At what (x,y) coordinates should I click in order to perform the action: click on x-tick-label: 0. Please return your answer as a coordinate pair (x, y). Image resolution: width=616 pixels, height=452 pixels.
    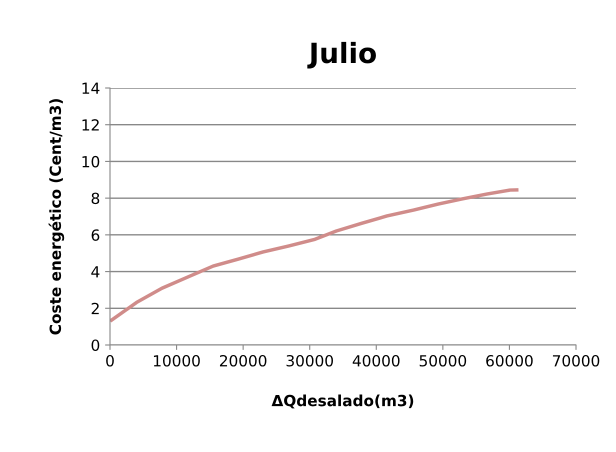
    Looking at the image, I should click on (110, 360).